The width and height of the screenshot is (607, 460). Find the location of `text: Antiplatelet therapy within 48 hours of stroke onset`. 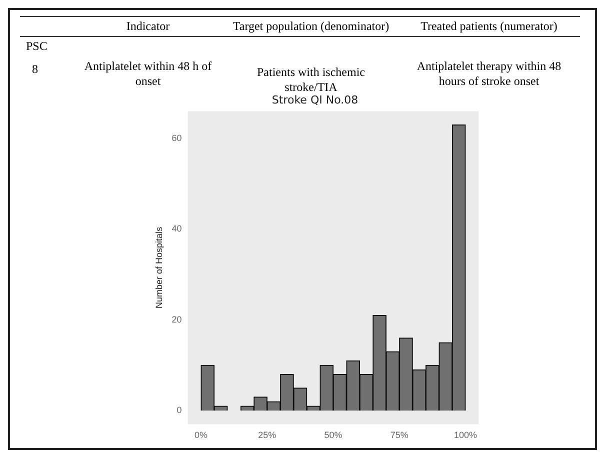

text: Antiplatelet therapy within 48 hours of stroke onset is located at coordinates (489, 74).